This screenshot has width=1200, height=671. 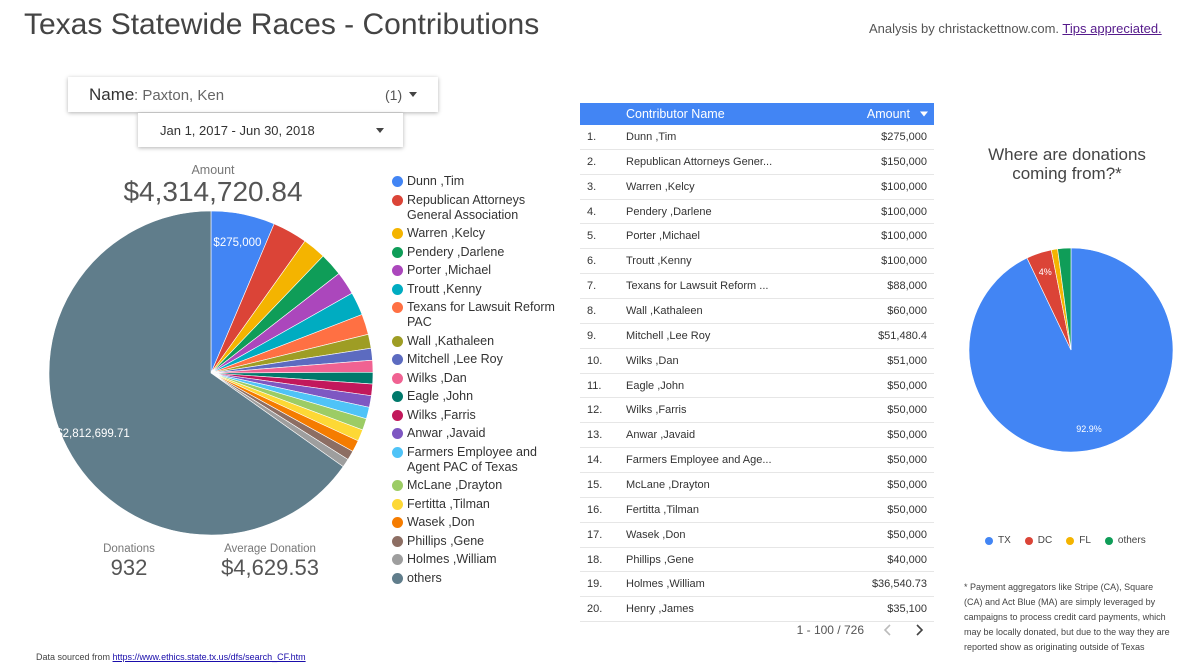 I want to click on legend-item: Fertitta ,Tilman, so click(x=481, y=504).